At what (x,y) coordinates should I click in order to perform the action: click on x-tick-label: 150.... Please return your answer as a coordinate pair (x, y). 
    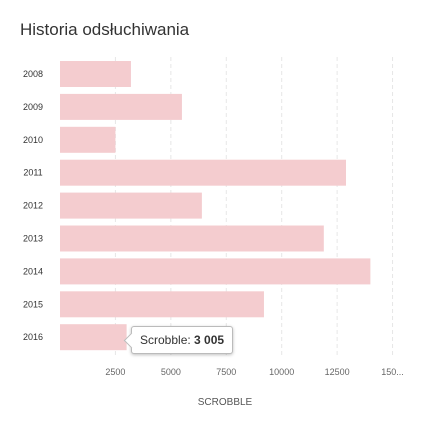
    Looking at the image, I should click on (392, 372).